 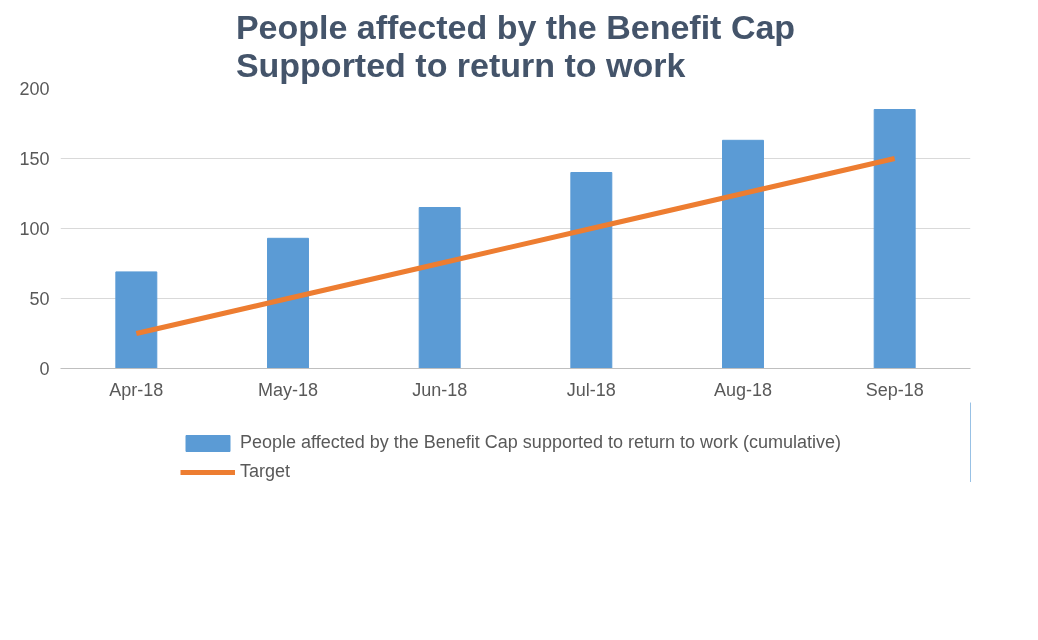 I want to click on x-tick-label: Jun-18, so click(x=440, y=389).